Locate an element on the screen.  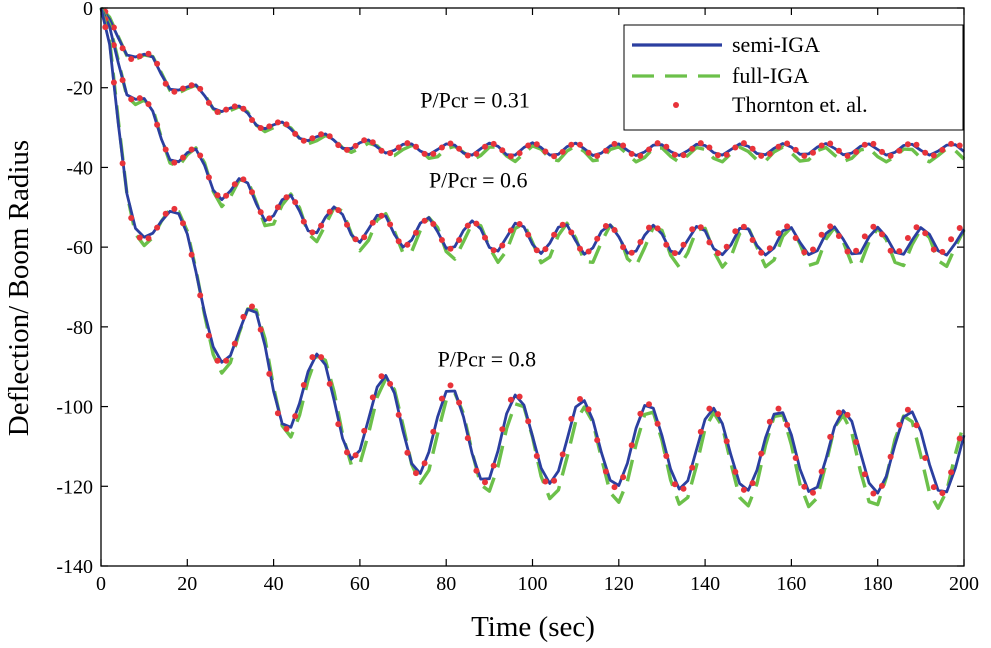
legend-label-full-iga: full-IGA is located at coordinates (770, 75).